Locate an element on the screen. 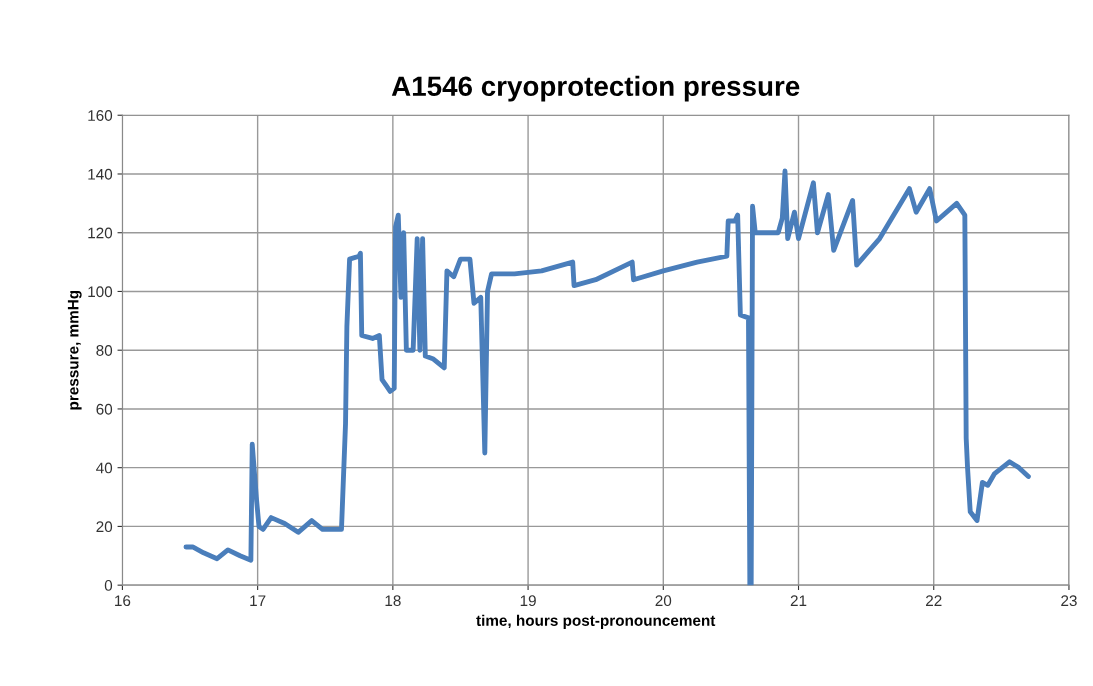 Image resolution: width=1093 pixels, height=686 pixels. y-tick-label: 120 is located at coordinates (100, 233).